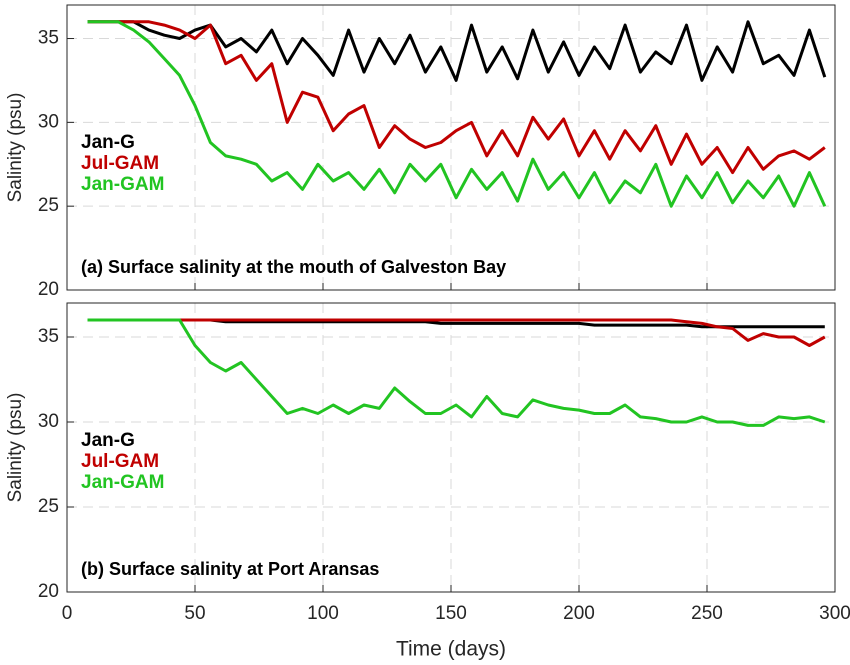 Image resolution: width=850 pixels, height=665 pixels. Describe the element at coordinates (451, 613) in the screenshot. I see `x-tick-label: 150` at that location.